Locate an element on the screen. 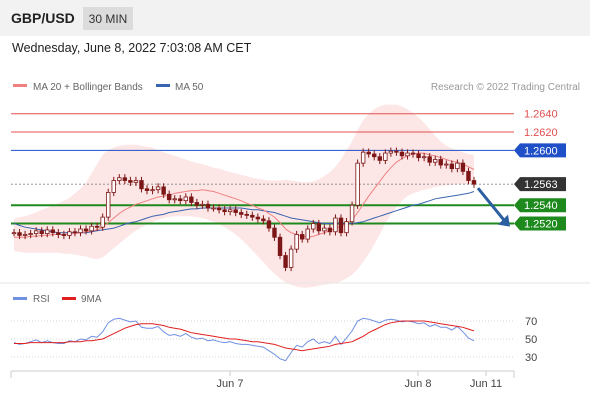 The width and height of the screenshot is (590, 400). ma9-legend-swatch is located at coordinates (69, 298).